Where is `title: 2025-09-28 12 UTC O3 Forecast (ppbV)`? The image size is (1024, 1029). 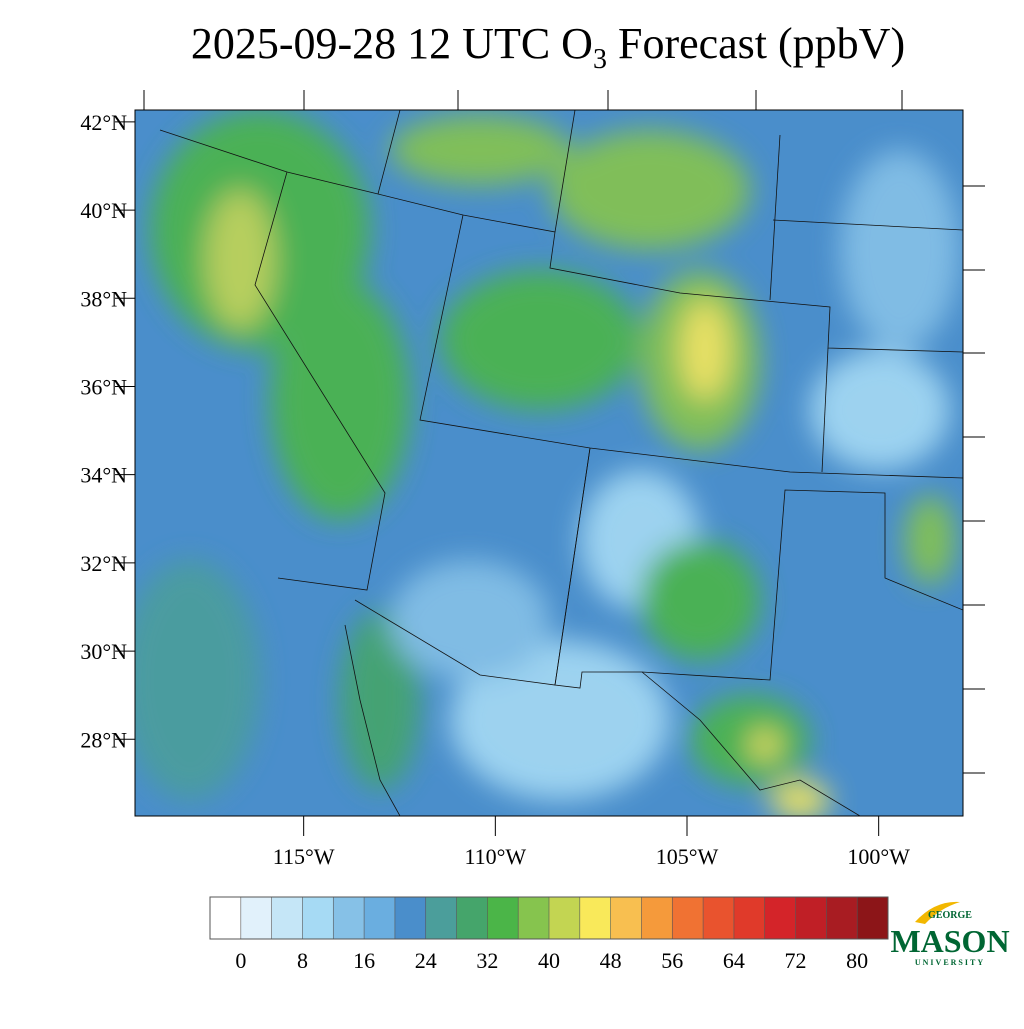 title: 2025-09-28 12 UTC O3 Forecast (ppbV) is located at coordinates (548, 47).